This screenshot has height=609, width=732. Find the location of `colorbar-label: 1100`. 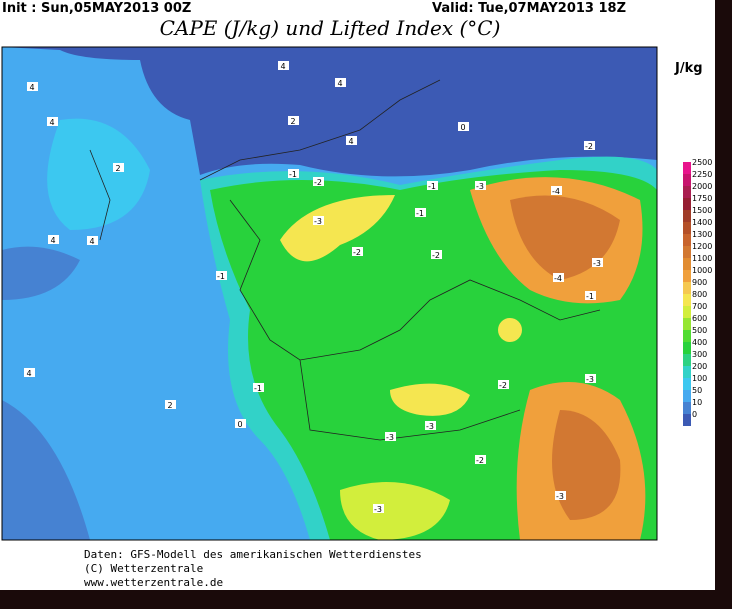

colorbar-label: 1100 is located at coordinates (702, 258).